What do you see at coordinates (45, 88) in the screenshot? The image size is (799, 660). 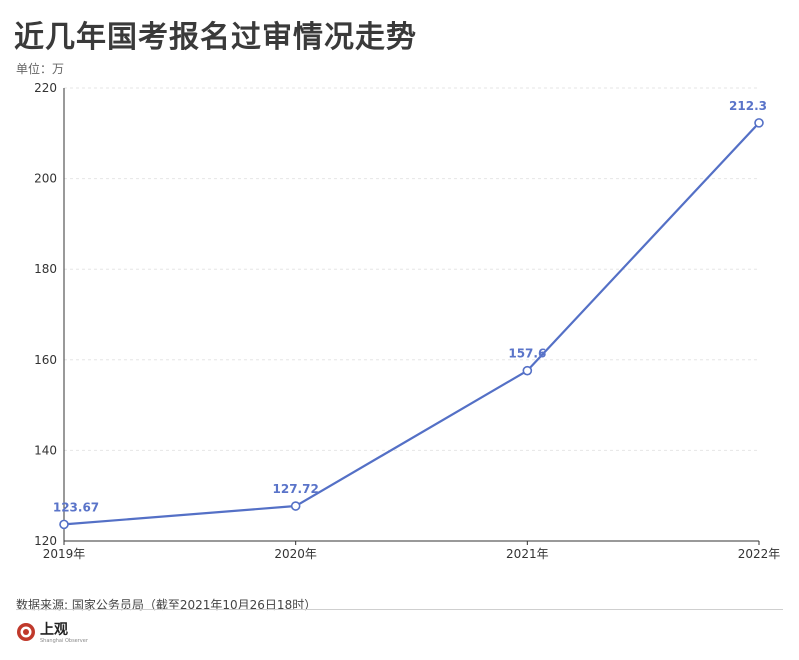 I see `y-tick-label: 220` at bounding box center [45, 88].